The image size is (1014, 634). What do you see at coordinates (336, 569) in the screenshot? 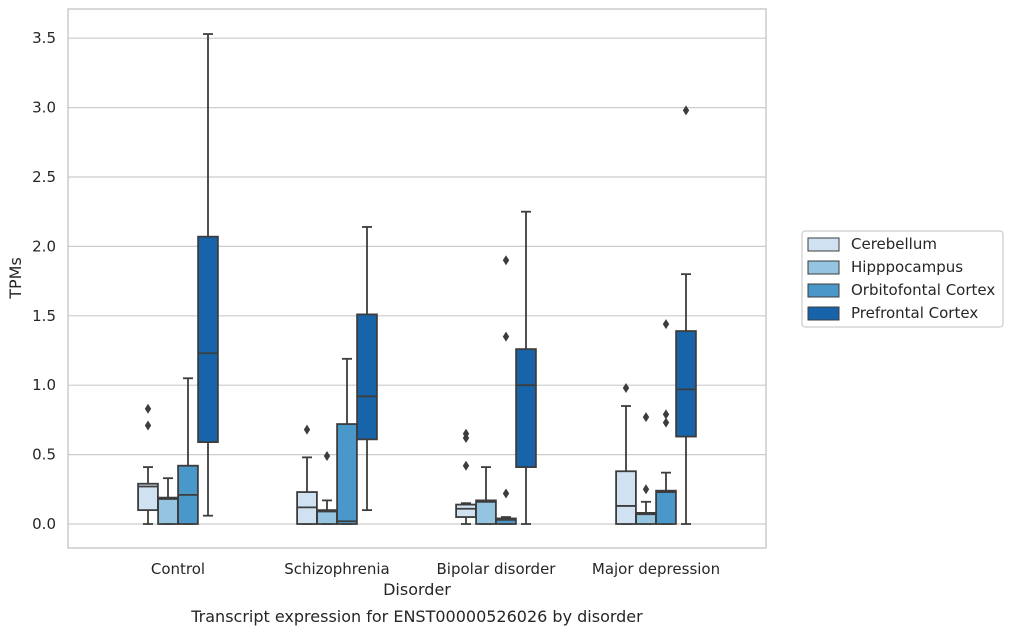
I see `x-tick-label: Schizophrenia` at bounding box center [336, 569].